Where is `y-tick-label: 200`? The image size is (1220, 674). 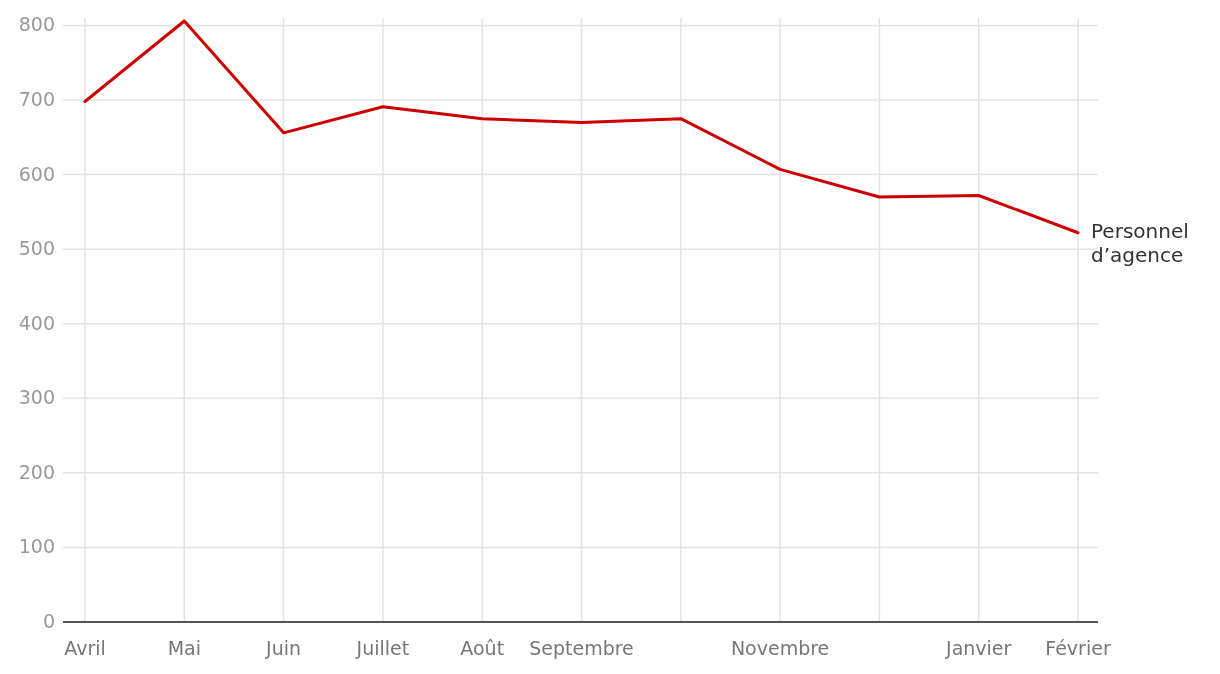
y-tick-label: 200 is located at coordinates (36, 471).